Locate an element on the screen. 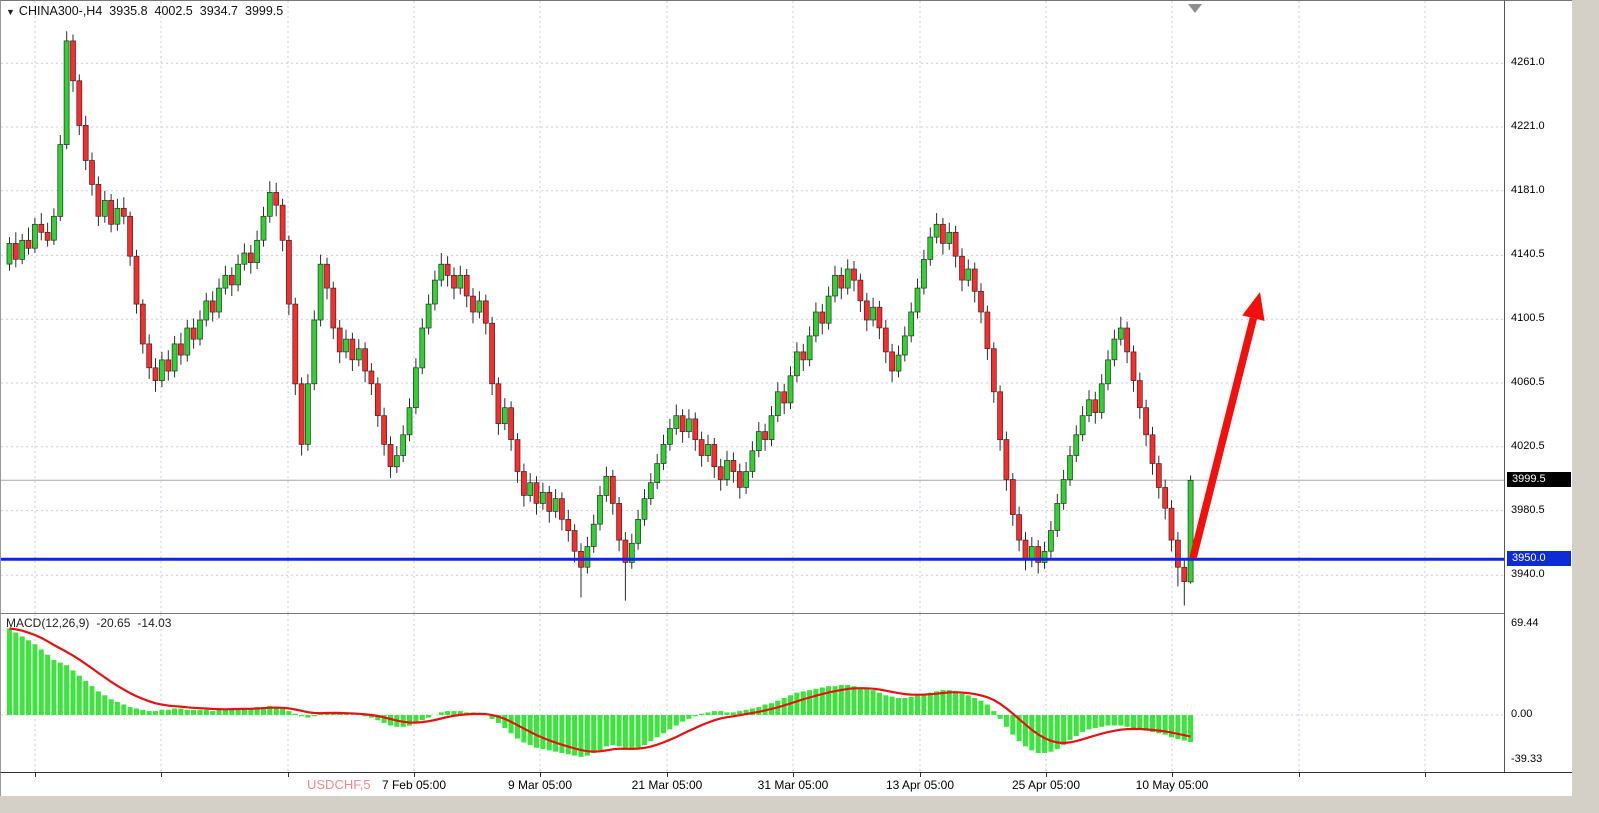  time-axis-label: 25 Apr 05:00 is located at coordinates (1046, 785).